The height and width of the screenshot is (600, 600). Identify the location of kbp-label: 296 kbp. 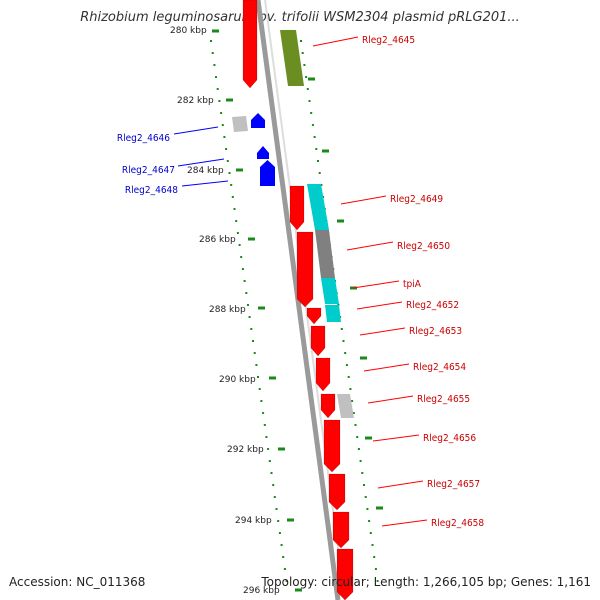
(261, 591).